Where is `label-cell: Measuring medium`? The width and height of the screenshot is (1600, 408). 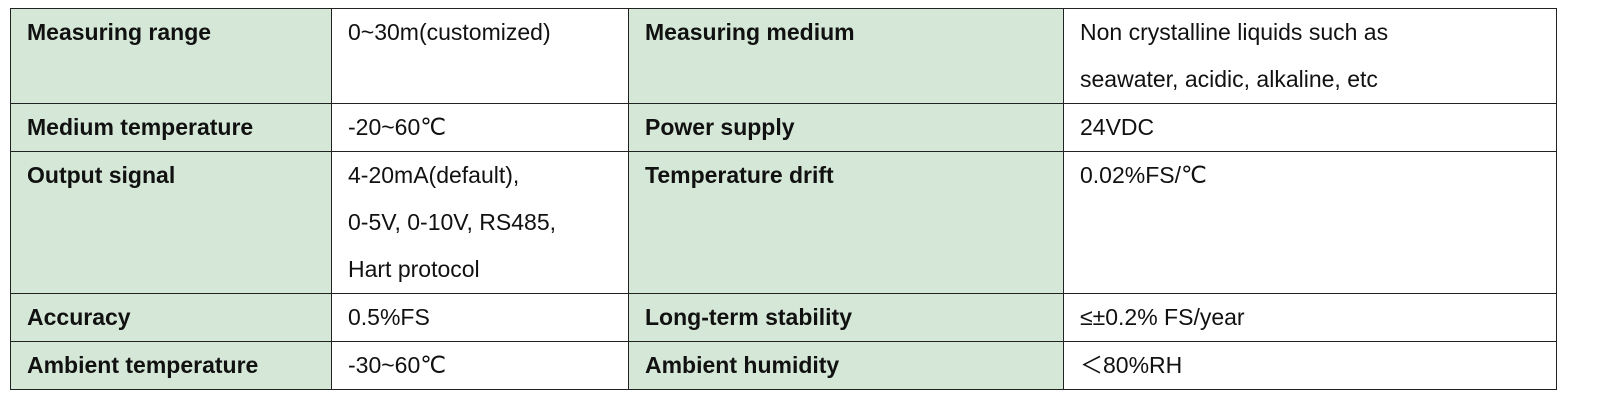 label-cell: Measuring medium is located at coordinates (846, 56).